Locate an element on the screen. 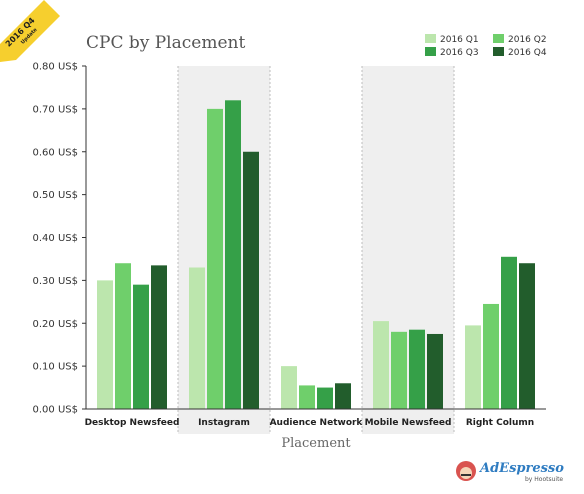  x-axis-title: Placement is located at coordinates (316, 443).